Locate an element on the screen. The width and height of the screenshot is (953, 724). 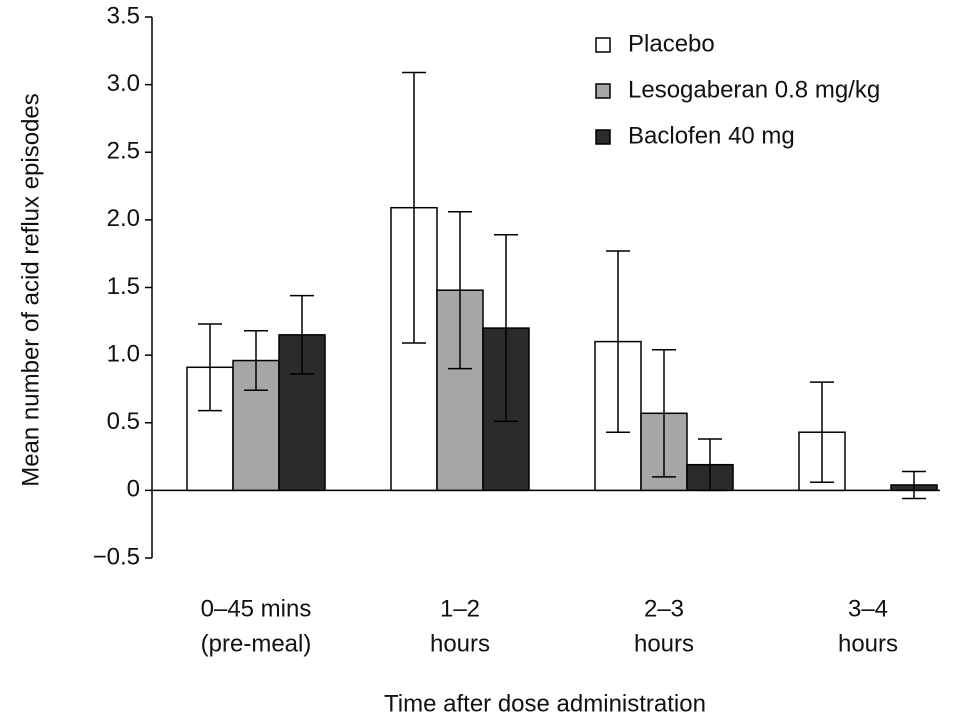
legend-label: Lesogaberan 0.8 mg/kg is located at coordinates (754, 89).